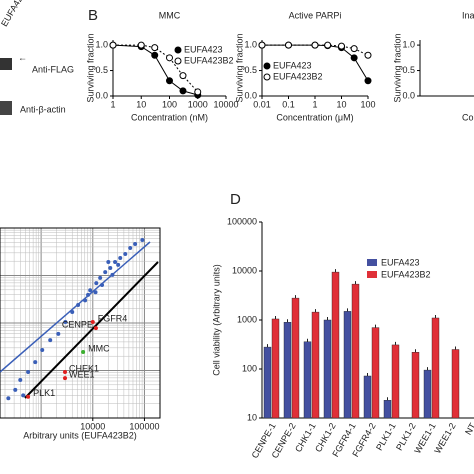 The height and width of the screenshot is (474, 474). I want to click on highlight-label: CHEK1, so click(84, 368).